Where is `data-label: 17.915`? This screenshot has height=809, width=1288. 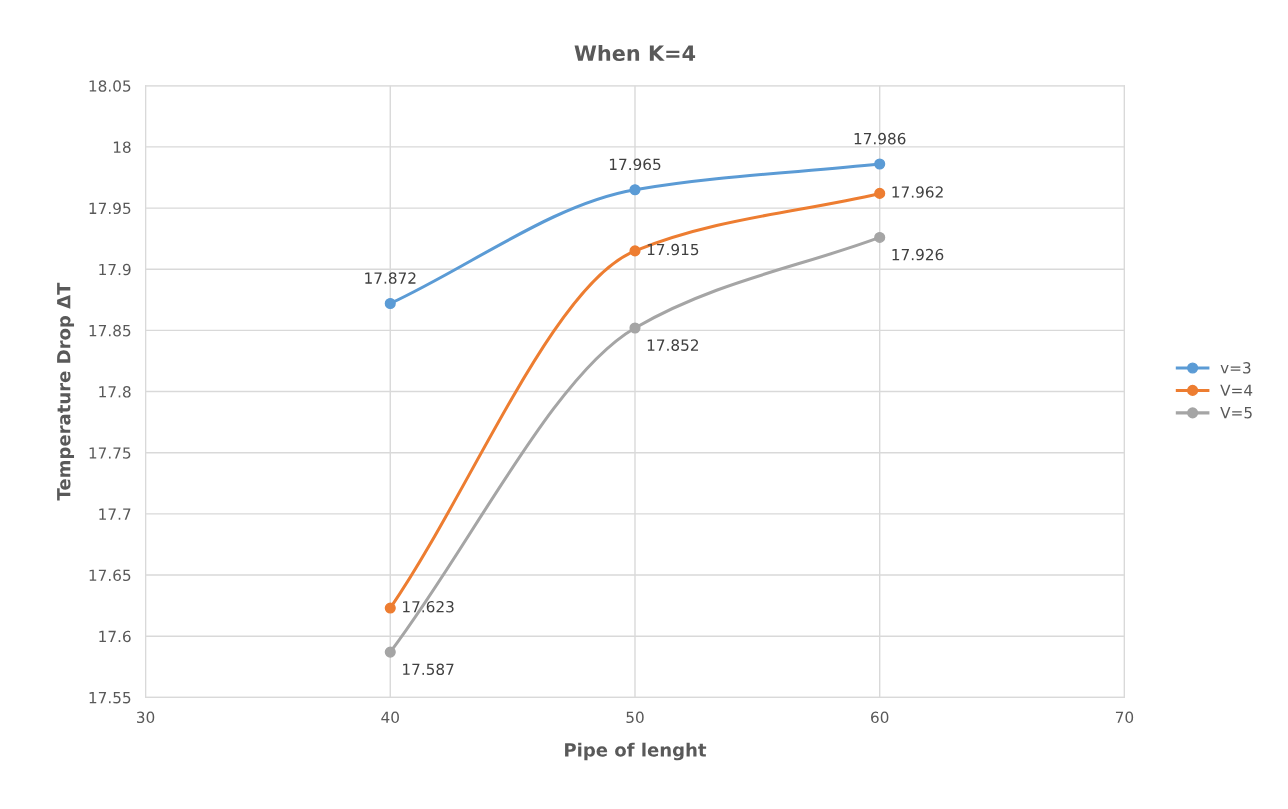
data-label: 17.915 is located at coordinates (673, 249).